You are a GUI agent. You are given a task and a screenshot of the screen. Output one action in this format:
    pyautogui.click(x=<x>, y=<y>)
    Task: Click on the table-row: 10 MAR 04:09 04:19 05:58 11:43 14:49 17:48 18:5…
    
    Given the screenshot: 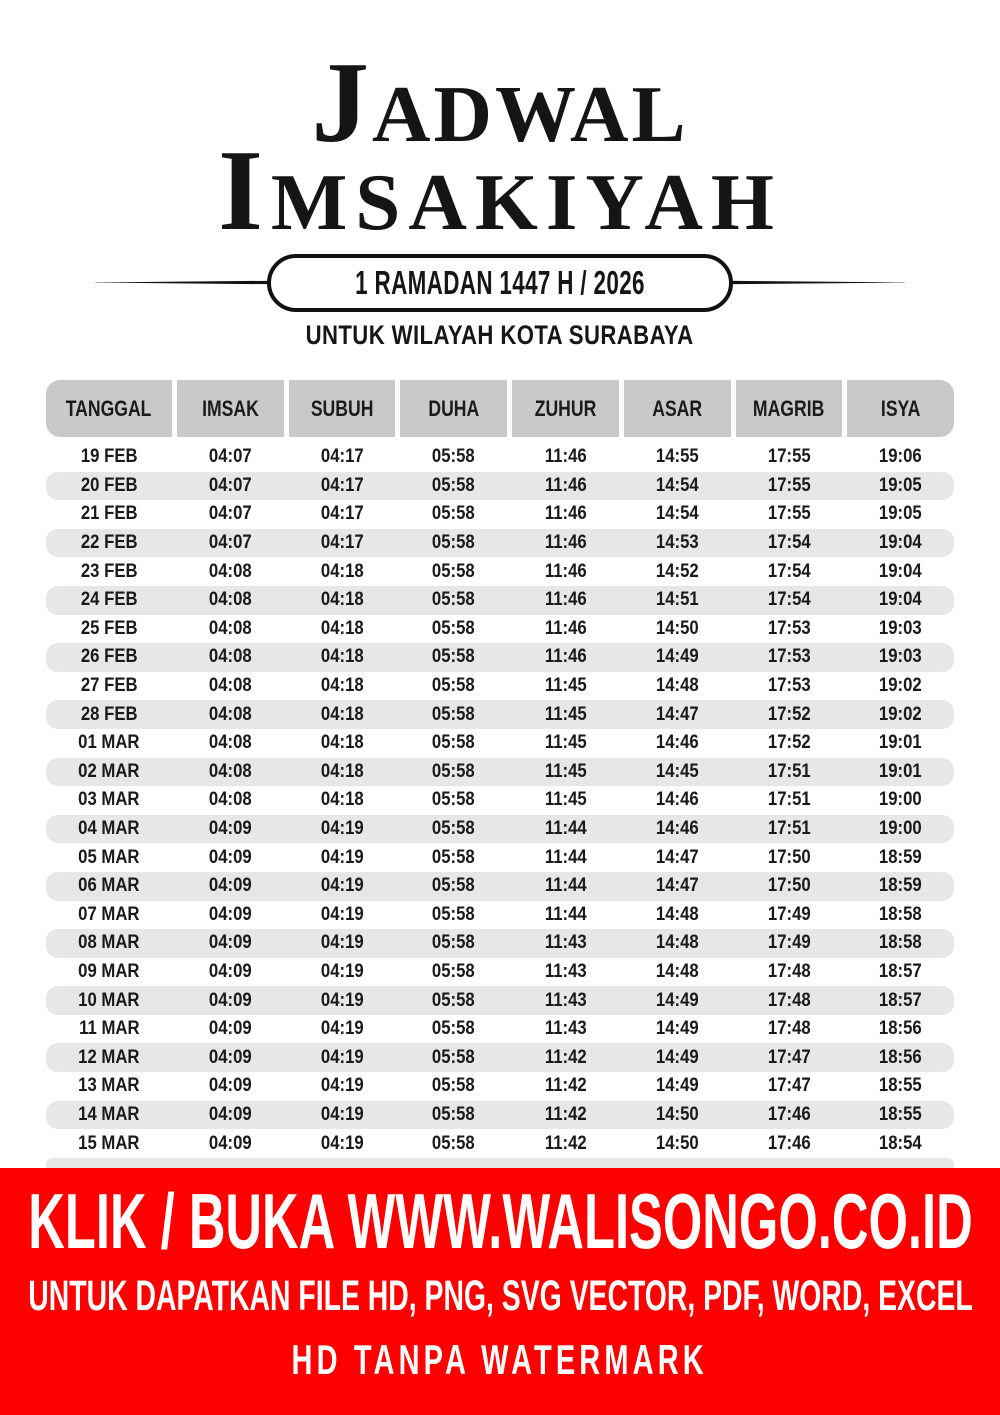 What is the action you would take?
    pyautogui.click(x=500, y=1000)
    